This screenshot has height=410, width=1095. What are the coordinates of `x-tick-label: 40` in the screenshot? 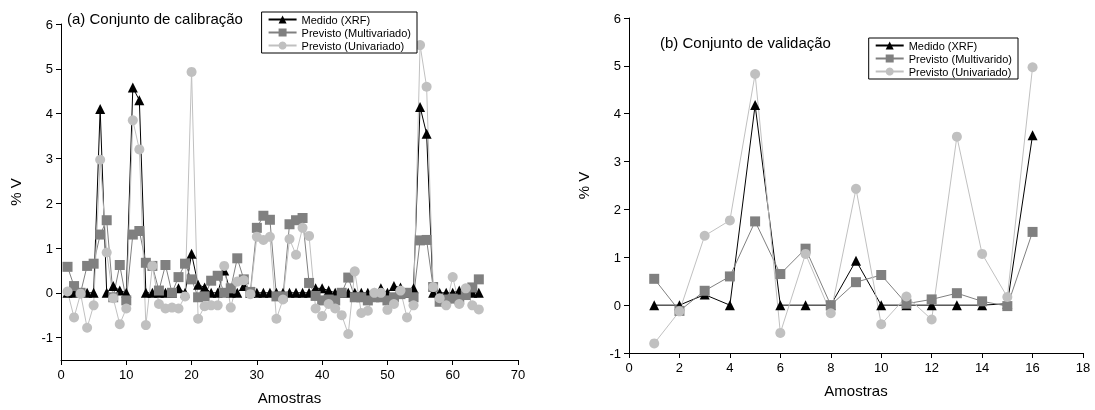 It's located at (322, 374).